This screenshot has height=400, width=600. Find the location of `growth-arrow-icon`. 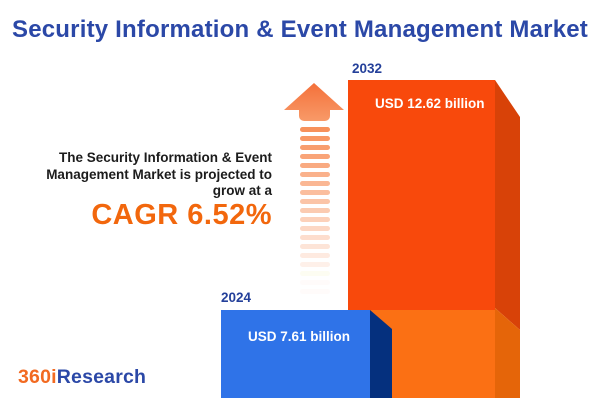

growth-arrow-icon is located at coordinates (314, 179).